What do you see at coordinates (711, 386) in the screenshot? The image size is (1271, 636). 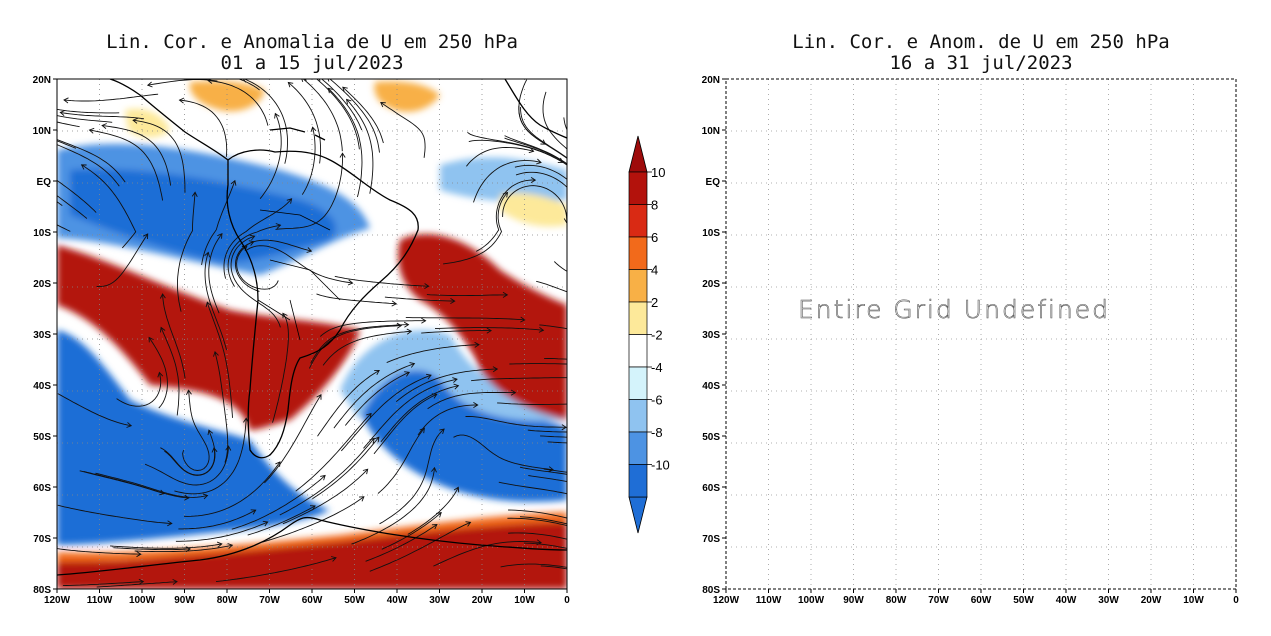 I see `right-lat-label: 40S` at bounding box center [711, 386].